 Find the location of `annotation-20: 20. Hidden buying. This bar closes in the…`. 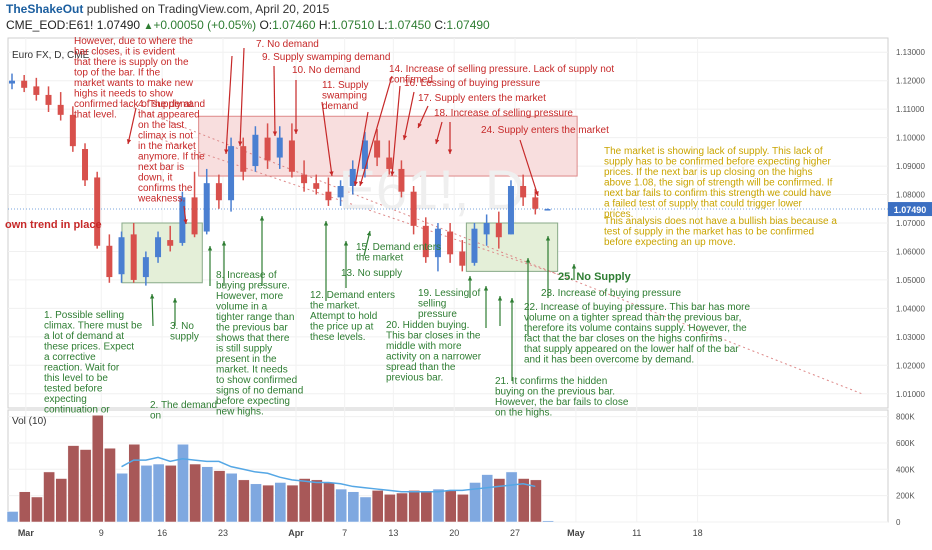

annotation-20: 20. Hidden buying. This bar closes in the… is located at coordinates (434, 352).